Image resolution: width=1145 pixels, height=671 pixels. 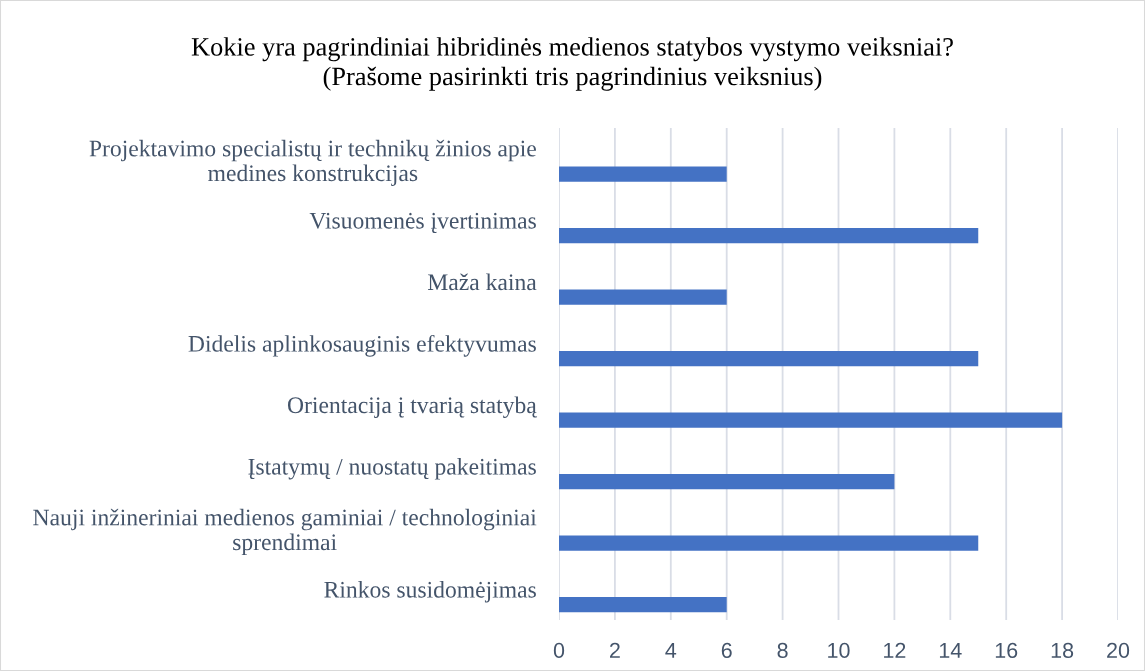 I want to click on y-tick-label: Rinkos susidomėjimas, so click(x=430, y=592).